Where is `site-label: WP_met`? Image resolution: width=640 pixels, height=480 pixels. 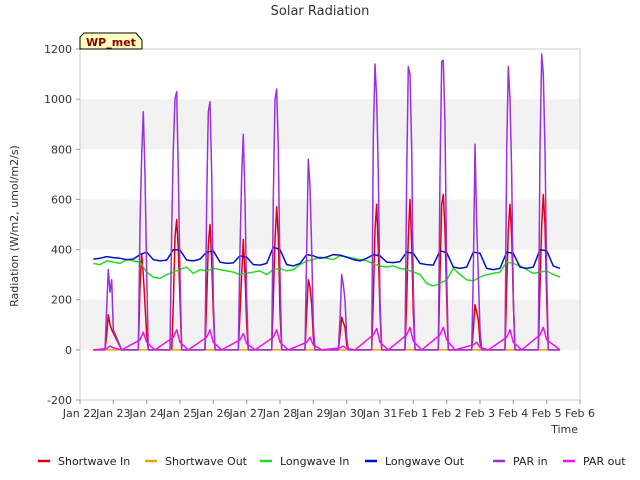 site-label: WP_met is located at coordinates (111, 42).